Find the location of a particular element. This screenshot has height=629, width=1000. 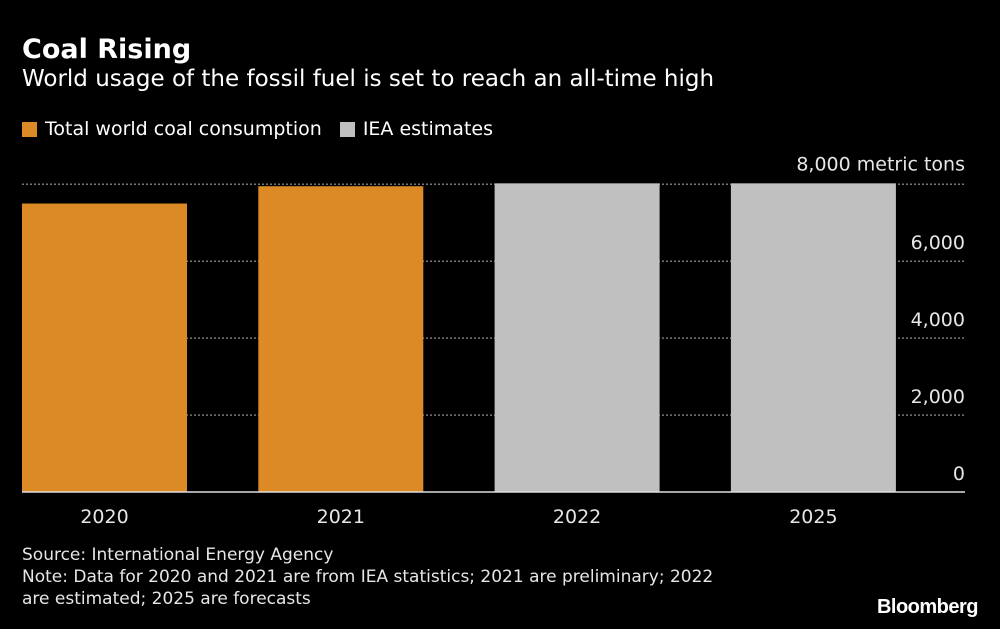

y-tick-label: 8,000 metric tons is located at coordinates (880, 164).